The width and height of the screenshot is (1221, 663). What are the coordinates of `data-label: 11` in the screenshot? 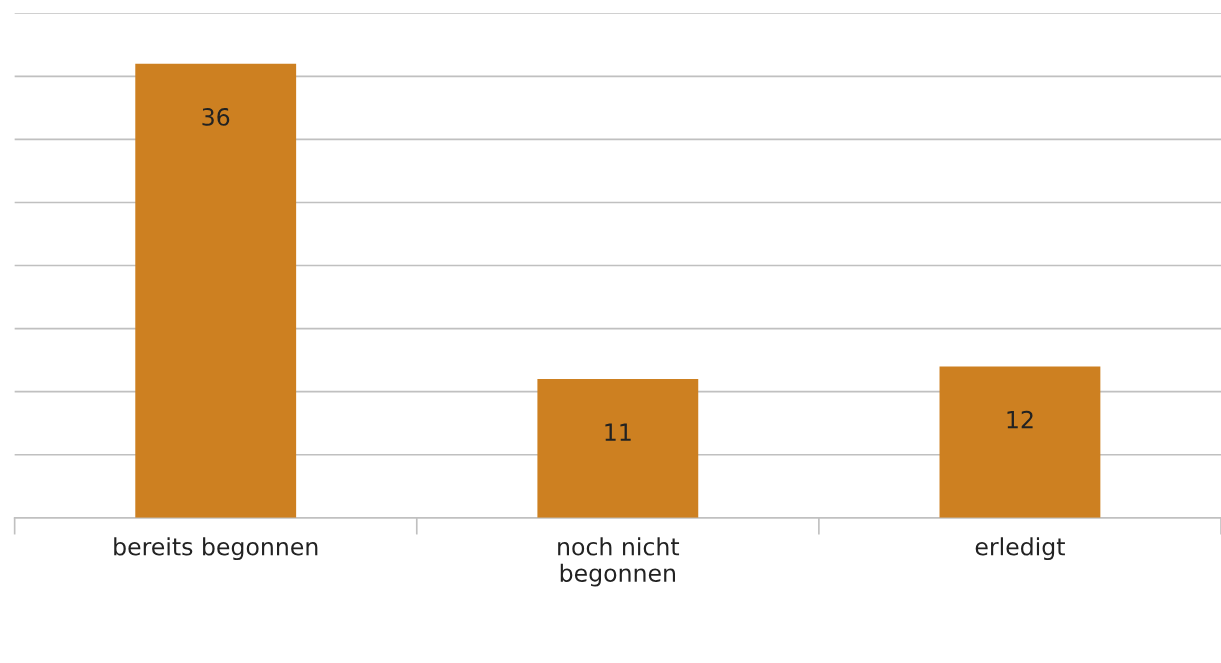 It's located at (618, 432).